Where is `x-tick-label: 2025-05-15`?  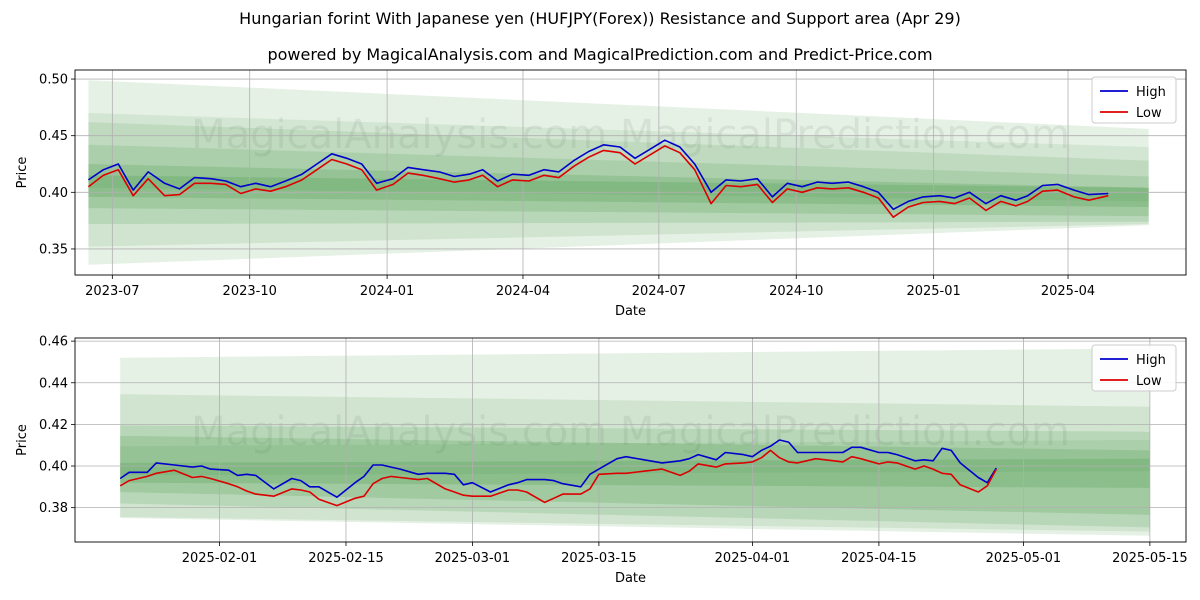
x-tick-label: 2025-05-15 is located at coordinates (1150, 558).